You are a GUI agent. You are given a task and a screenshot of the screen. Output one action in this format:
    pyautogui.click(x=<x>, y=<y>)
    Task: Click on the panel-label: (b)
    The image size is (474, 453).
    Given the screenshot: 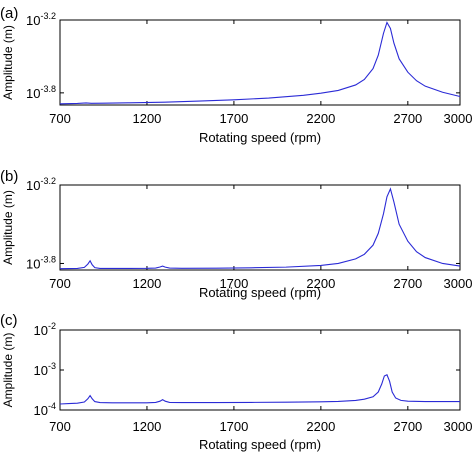 What is the action you would take?
    pyautogui.click(x=9, y=176)
    